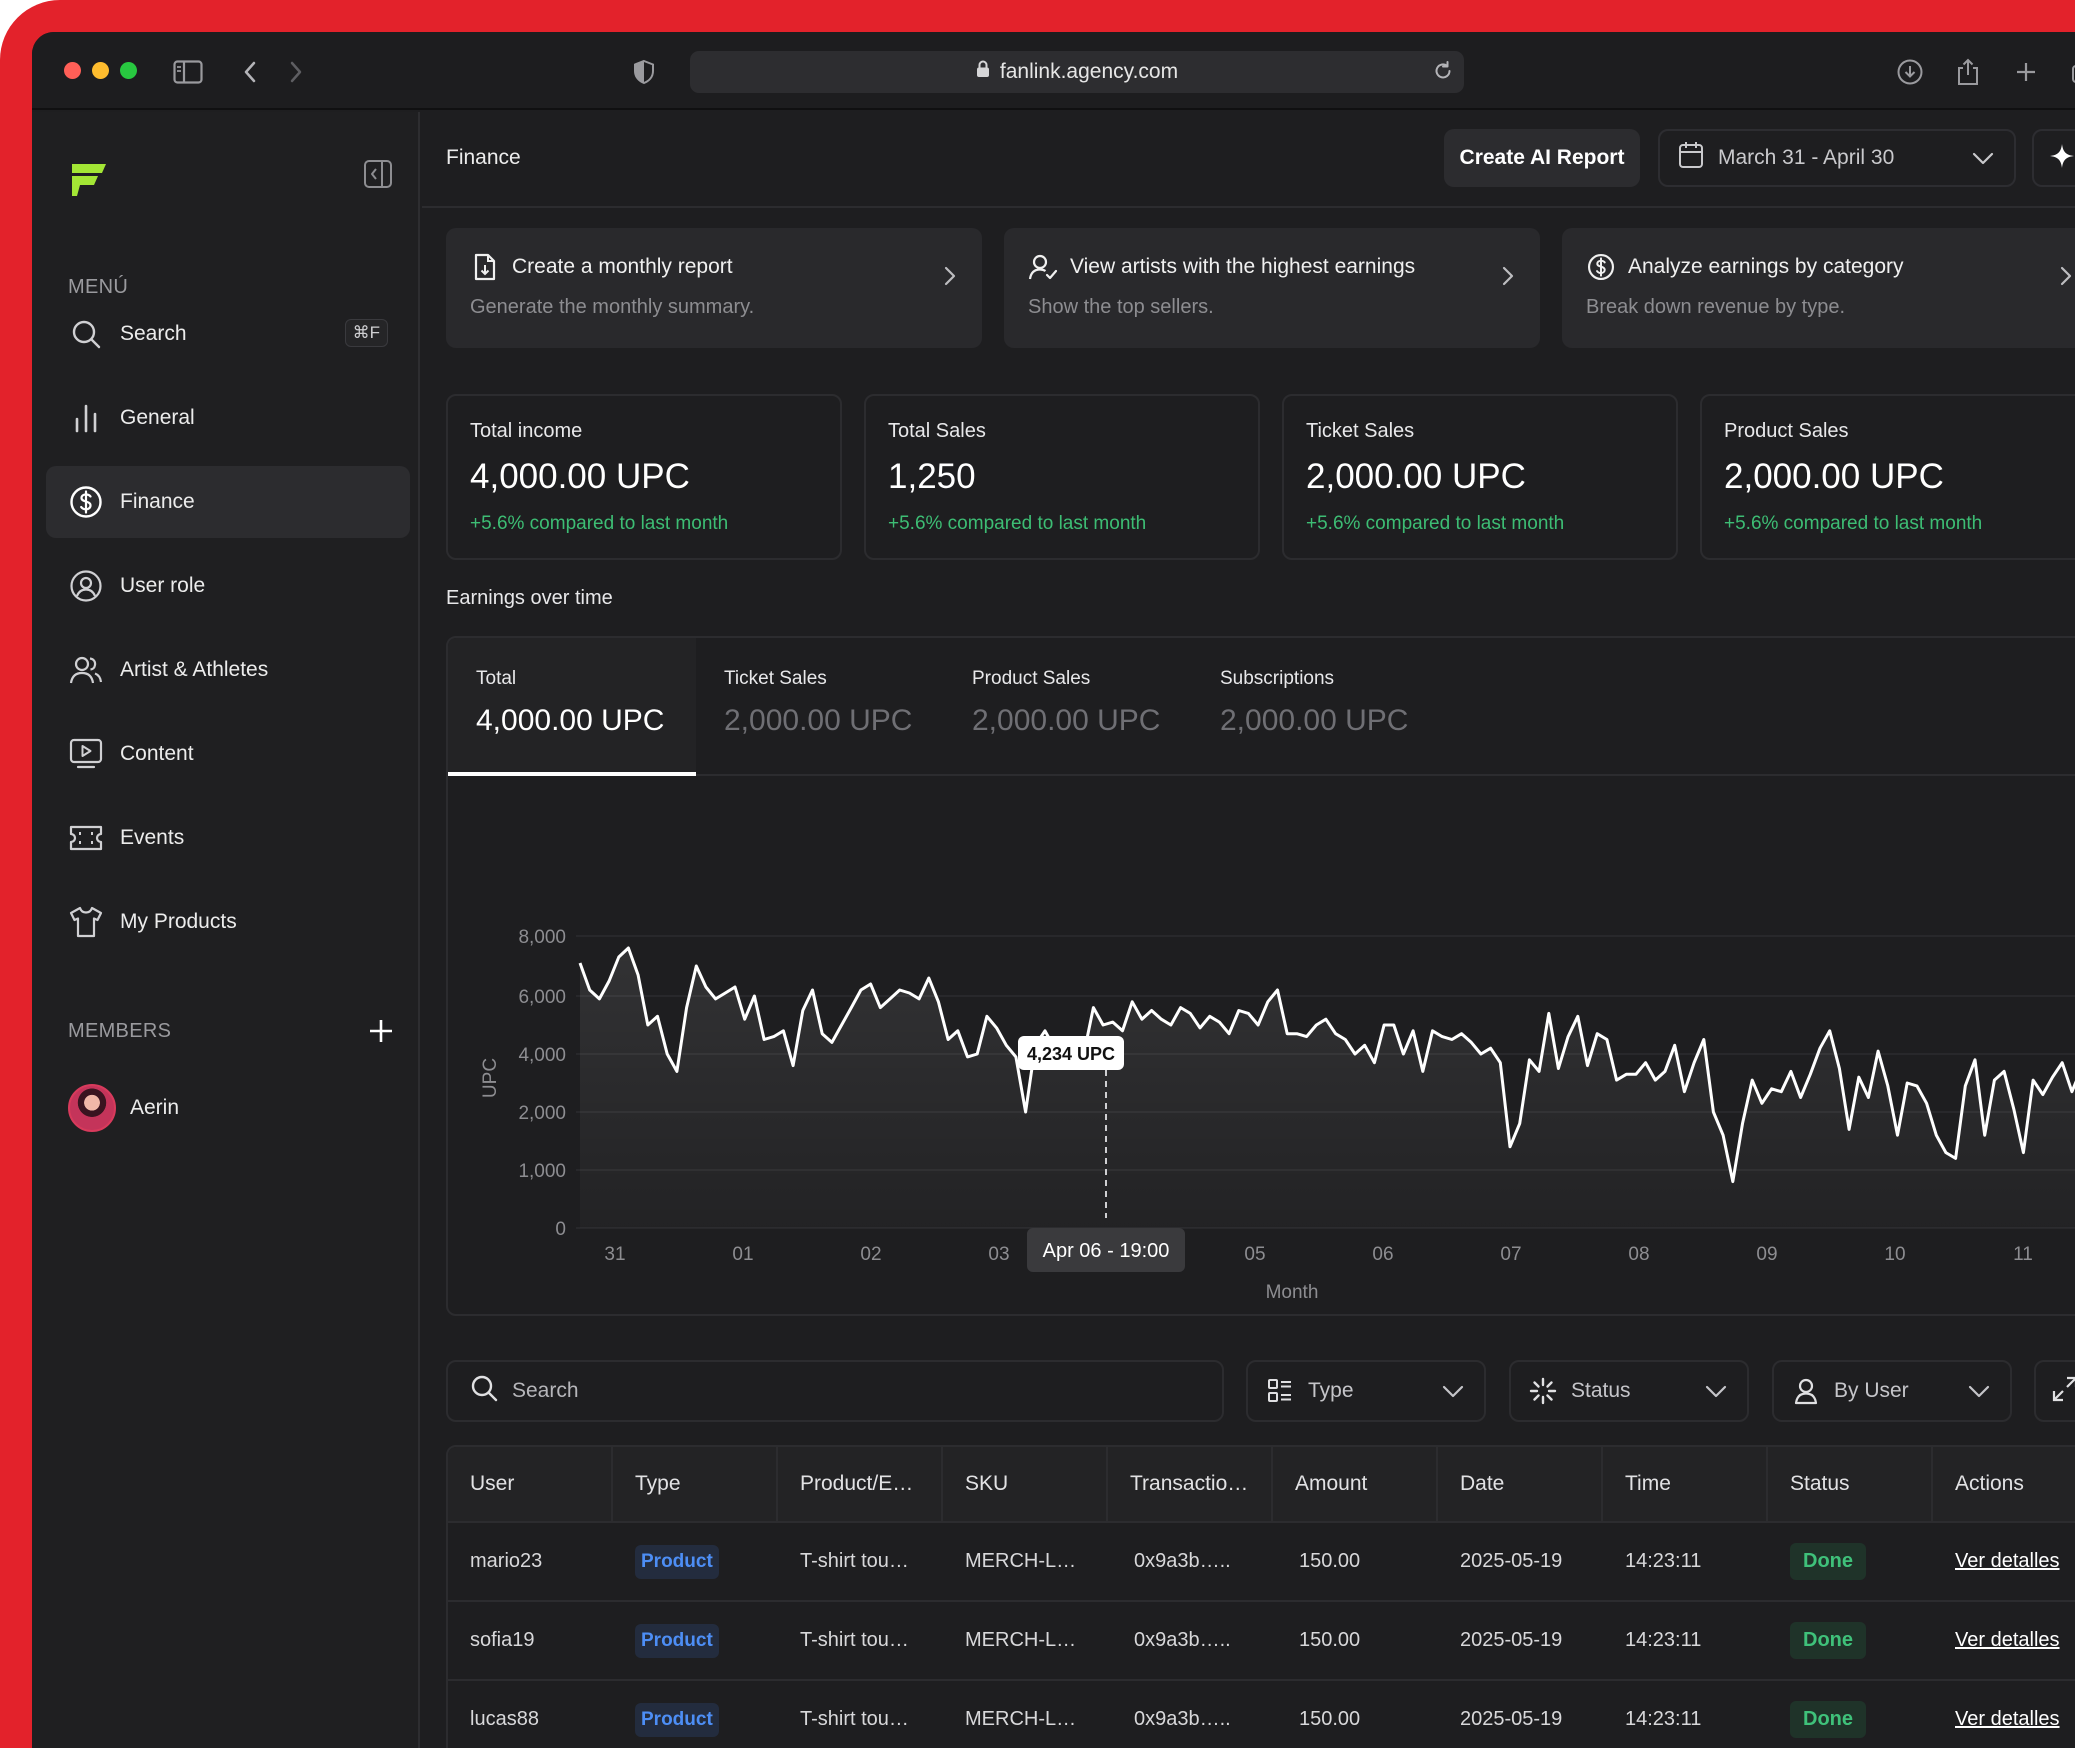  I want to click on quick-action-title: Create a monthly report, so click(622, 266).